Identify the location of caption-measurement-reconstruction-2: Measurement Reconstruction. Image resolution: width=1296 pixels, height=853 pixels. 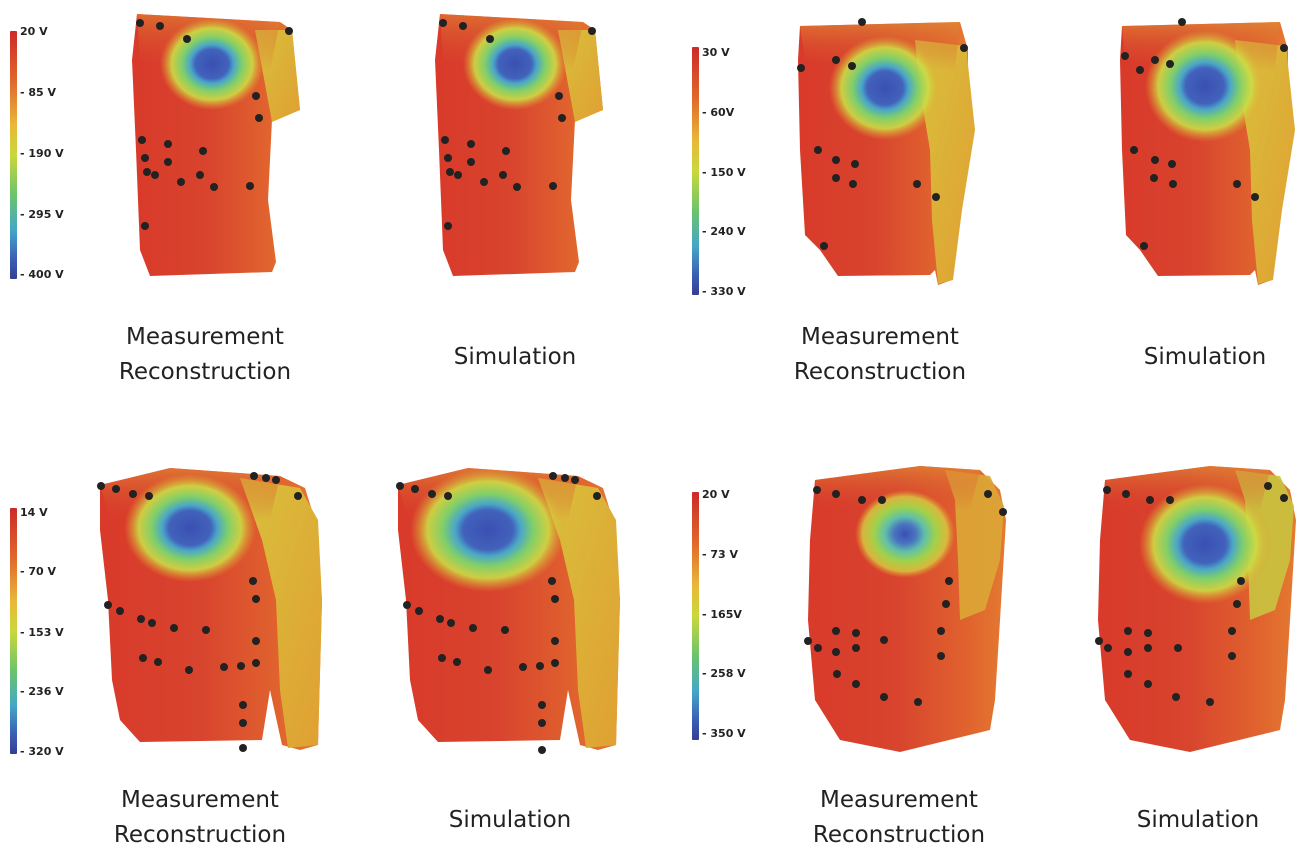
(880, 355).